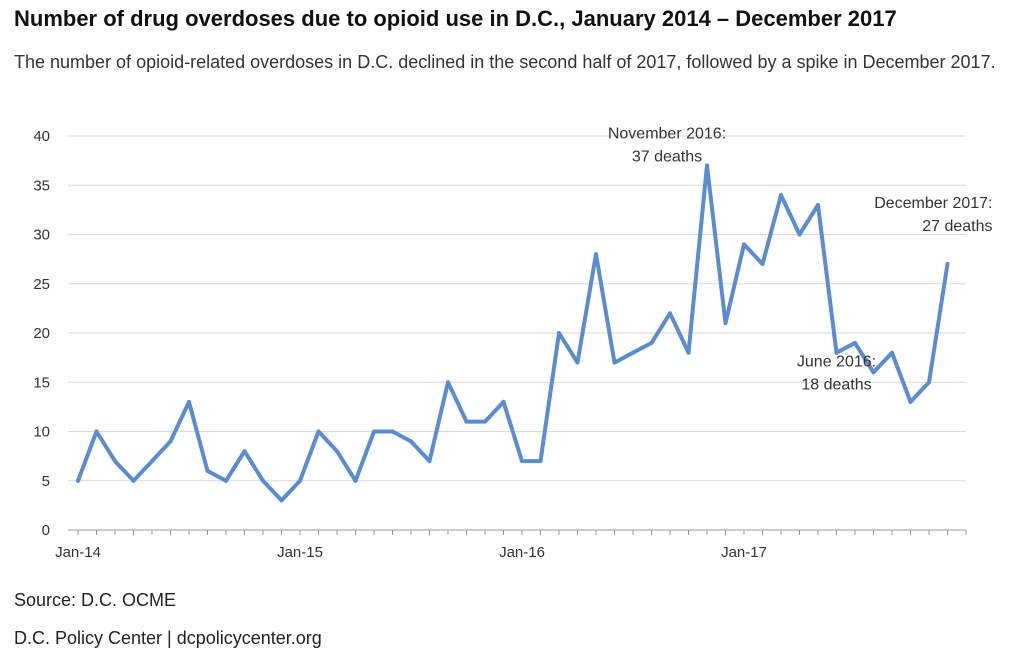 This screenshot has height=664, width=1024. What do you see at coordinates (957, 226) in the screenshot?
I see `annotation-label: 27 deaths` at bounding box center [957, 226].